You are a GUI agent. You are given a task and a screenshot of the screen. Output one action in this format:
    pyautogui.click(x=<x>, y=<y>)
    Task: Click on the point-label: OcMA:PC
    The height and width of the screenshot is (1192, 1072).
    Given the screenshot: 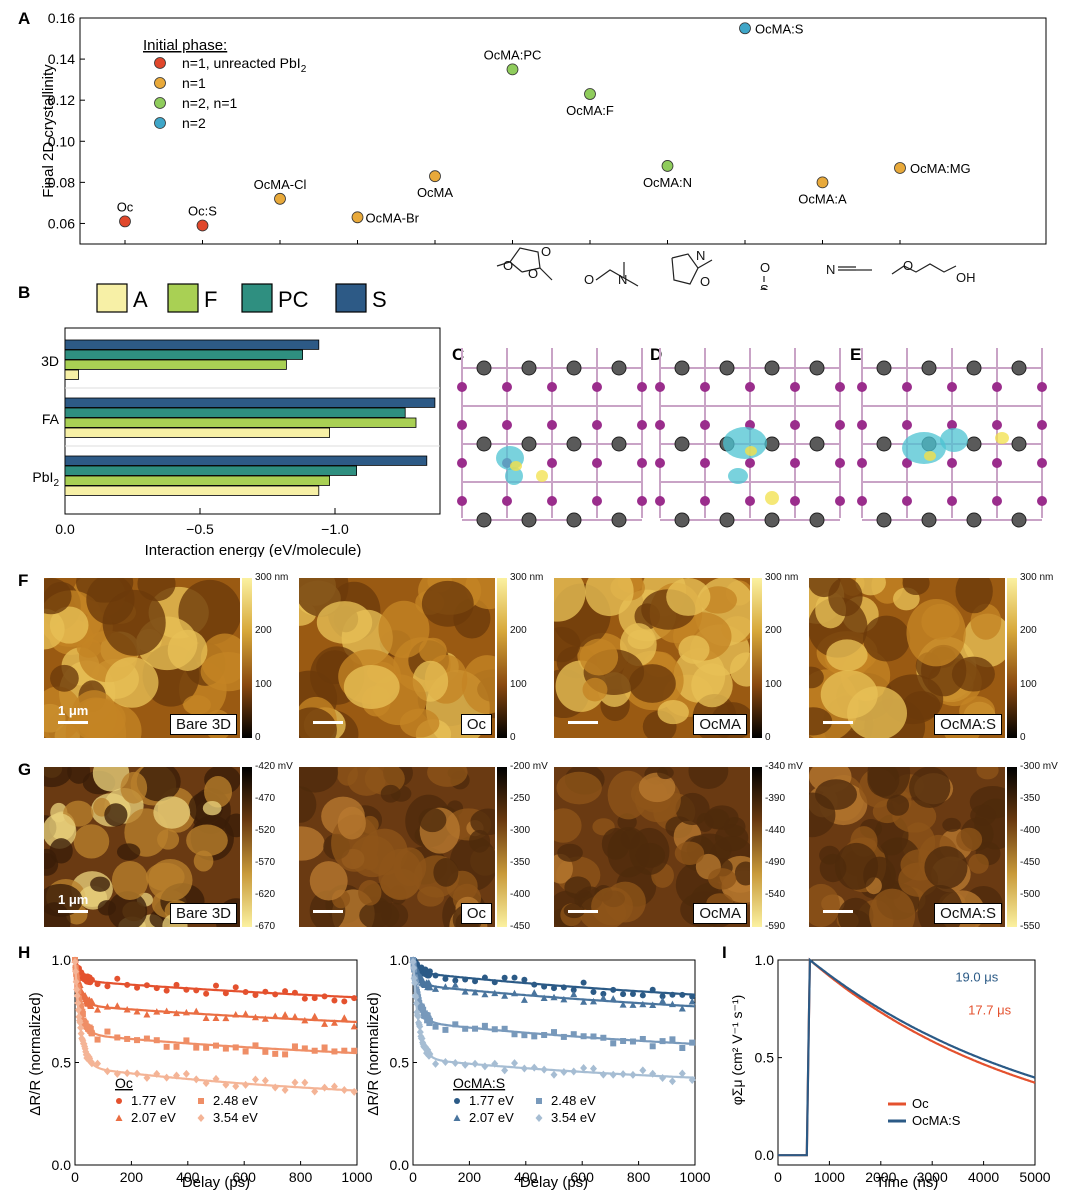 What is the action you would take?
    pyautogui.click(x=513, y=54)
    